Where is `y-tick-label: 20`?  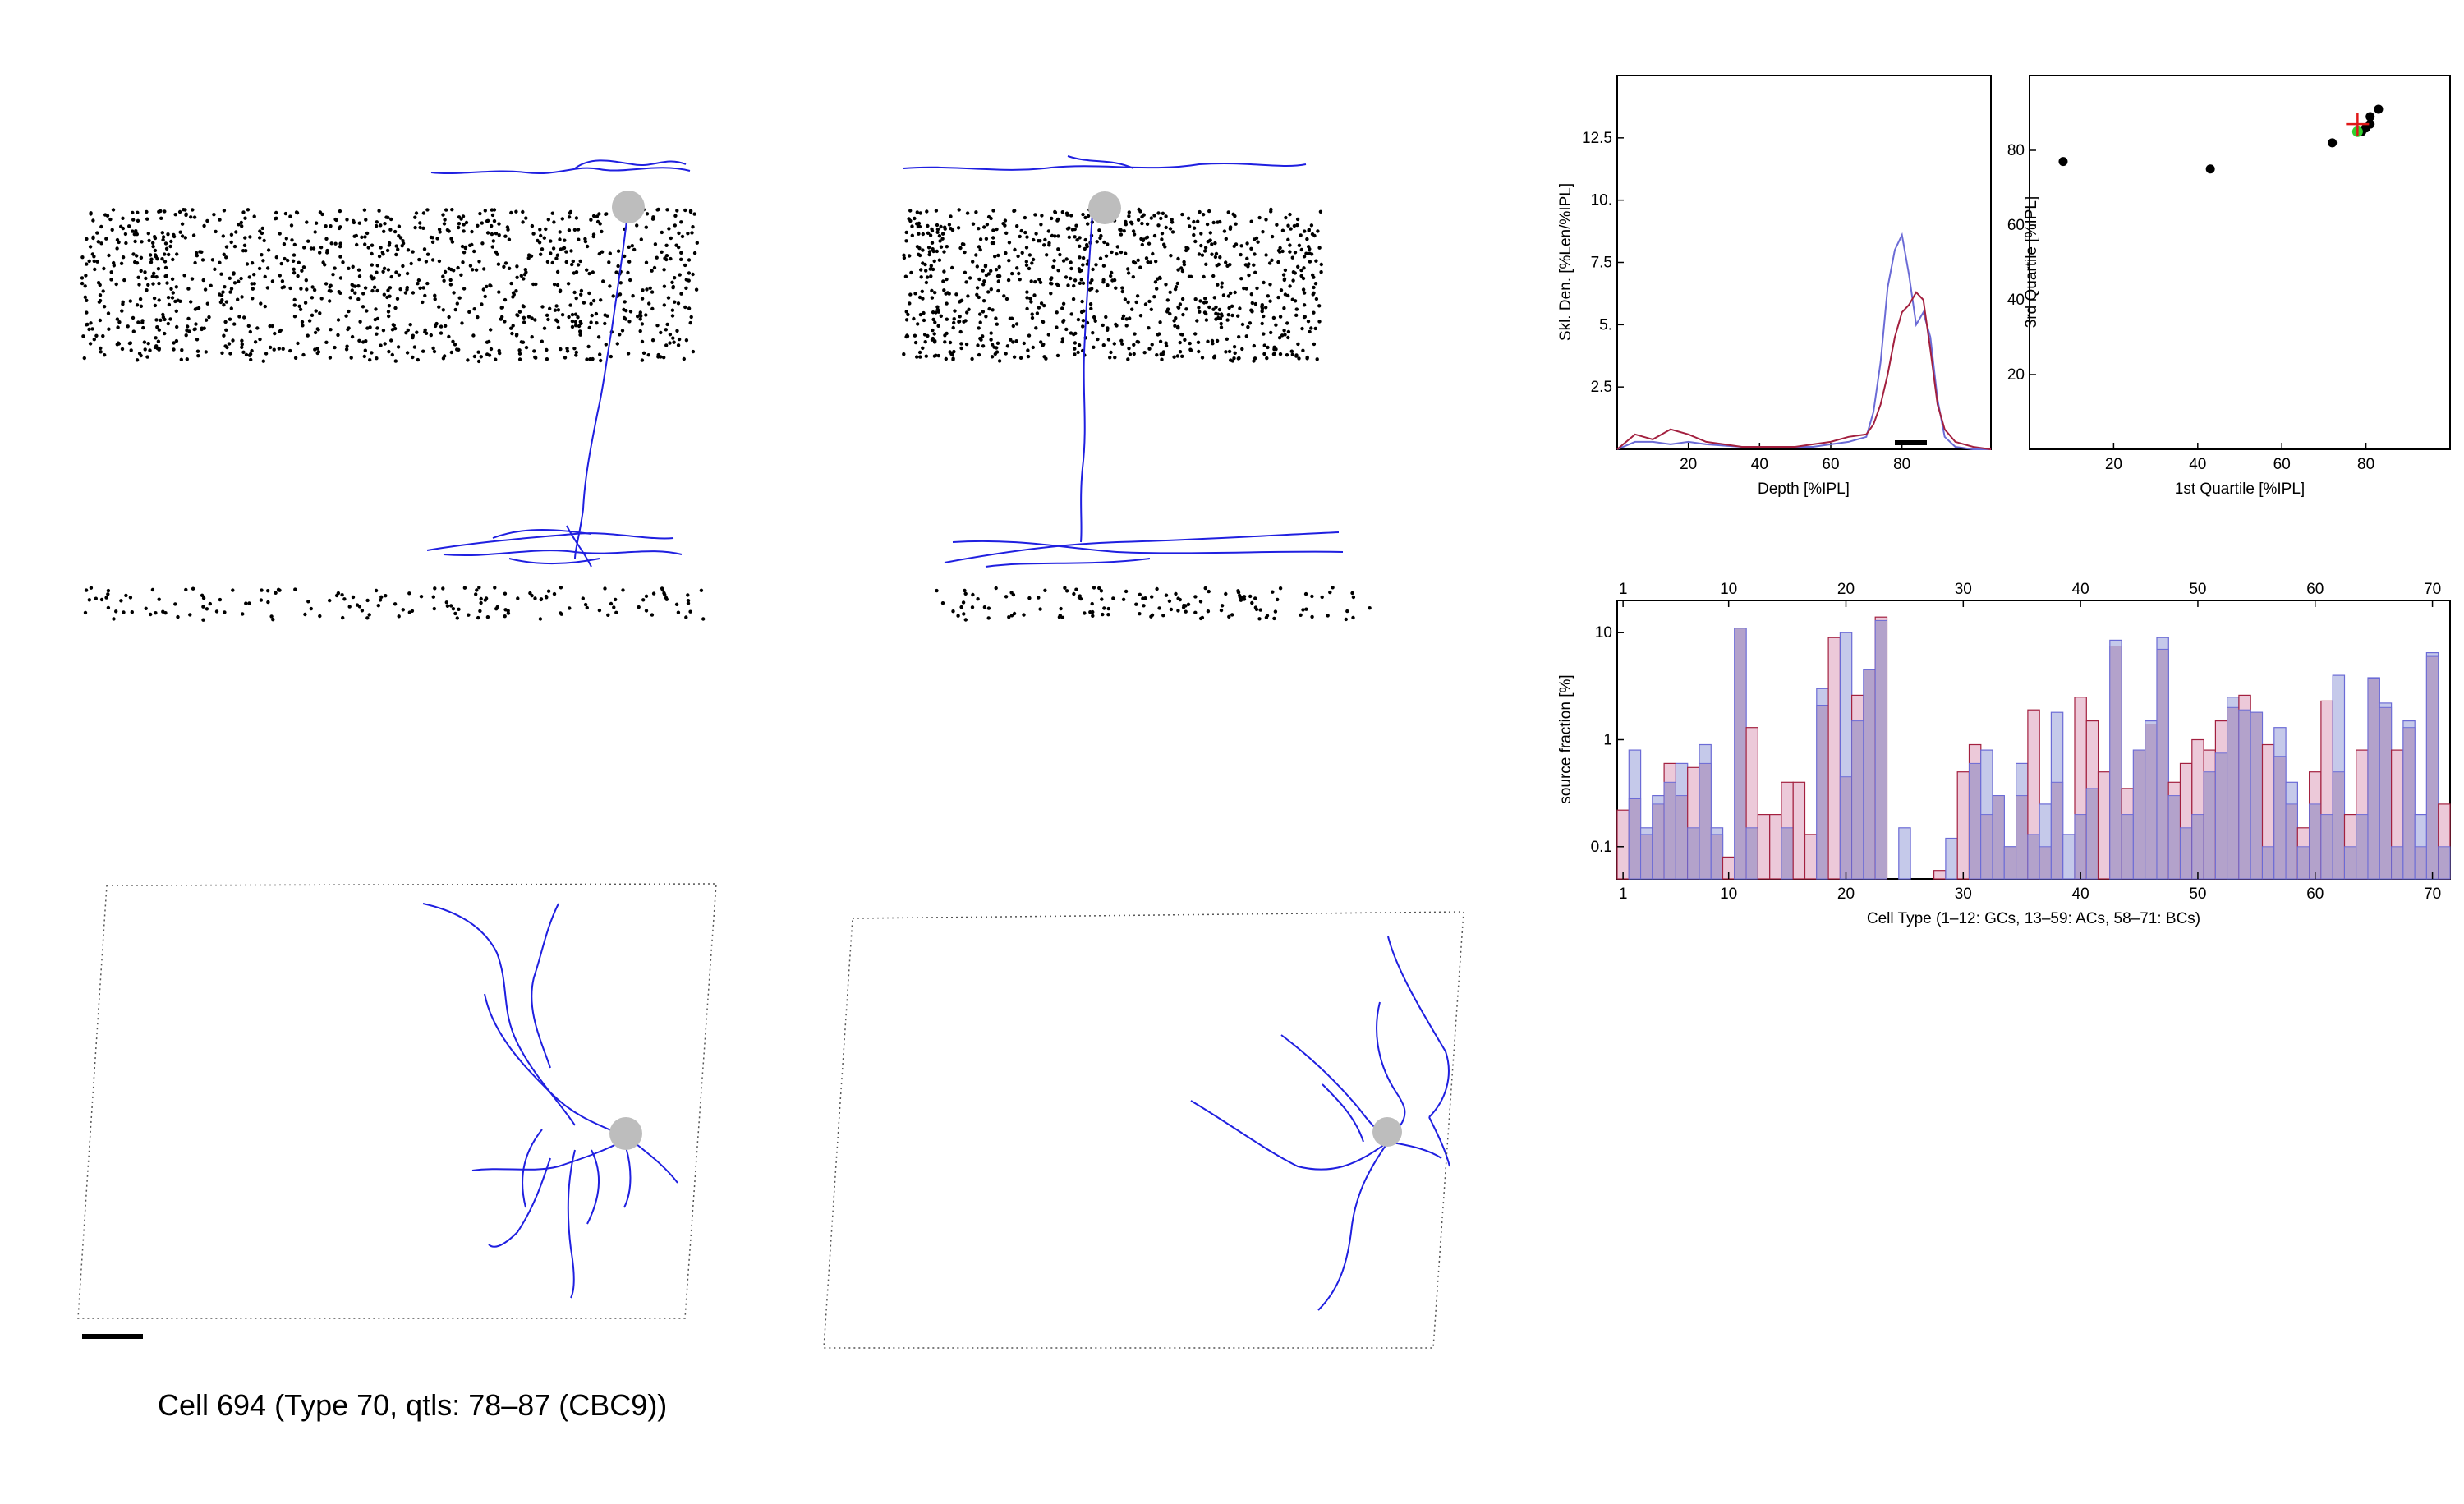
y-tick-label: 20 is located at coordinates (2016, 375).